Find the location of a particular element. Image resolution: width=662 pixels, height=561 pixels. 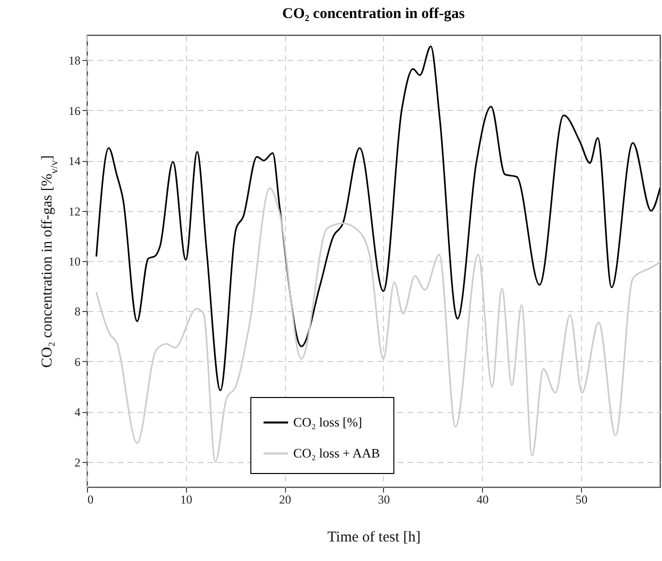

x-axis-title: Time of test [h] is located at coordinates (374, 538).